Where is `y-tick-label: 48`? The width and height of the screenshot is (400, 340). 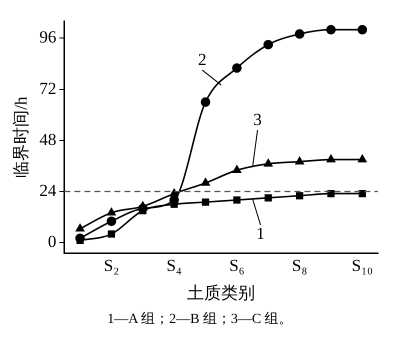
y-tick-label: 48 is located at coordinates (47, 139).